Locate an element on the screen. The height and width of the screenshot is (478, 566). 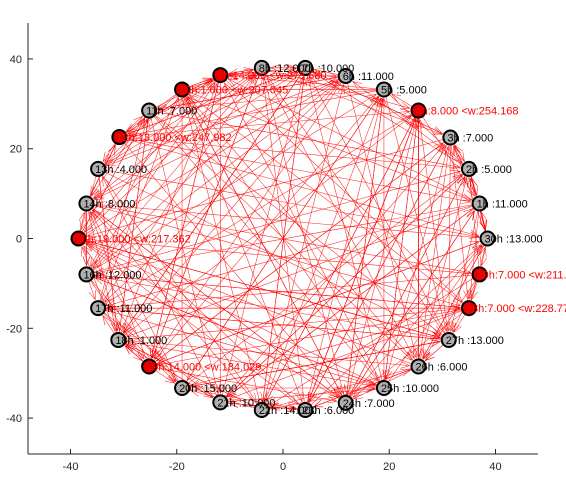
y-tick-label: 20 is located at coordinates (16, 150).